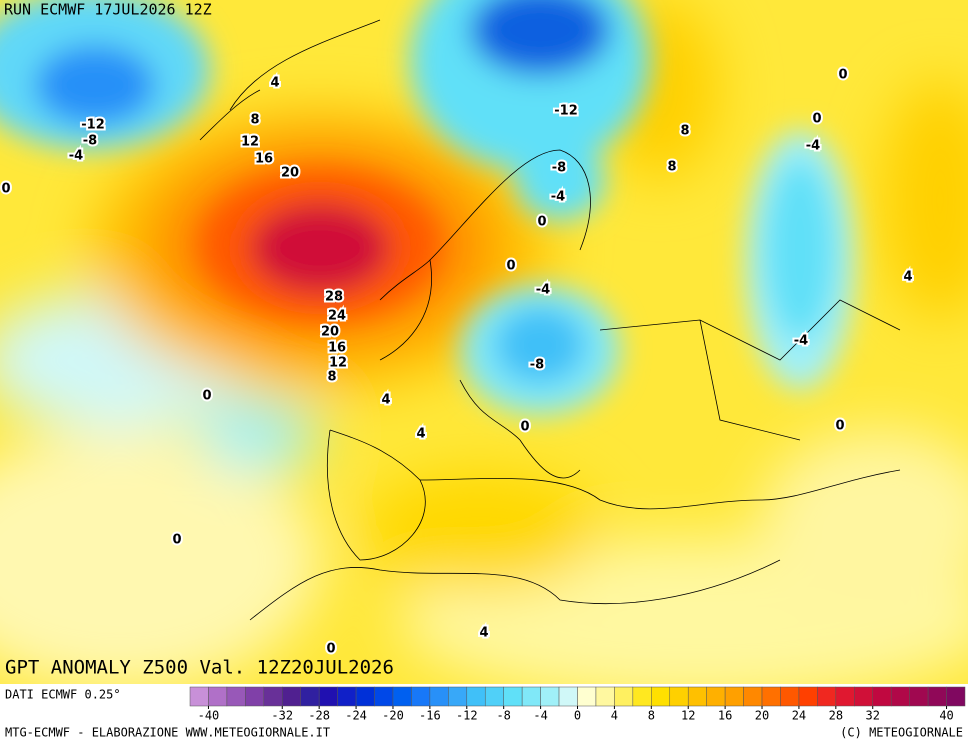  What do you see at coordinates (63, 695) in the screenshot?
I see `source-label: DATI ECMWF 0.25°` at bounding box center [63, 695].